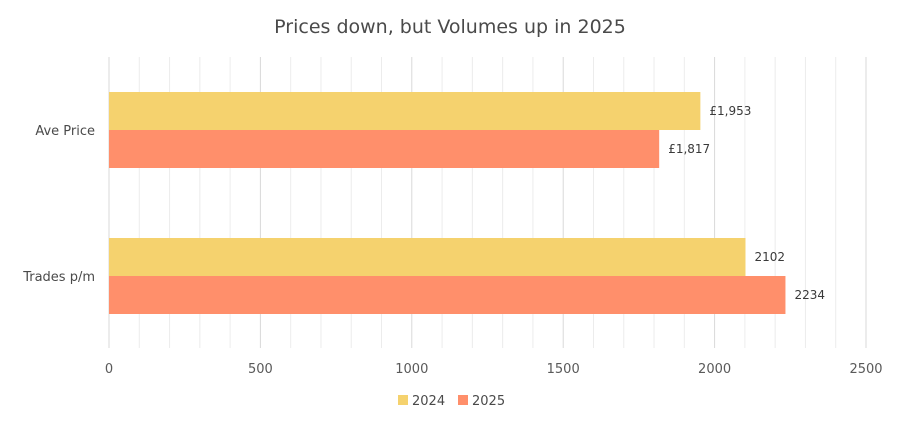 The image size is (900, 424). Describe the element at coordinates (411, 369) in the screenshot. I see `x-tick-label: 1000` at that location.